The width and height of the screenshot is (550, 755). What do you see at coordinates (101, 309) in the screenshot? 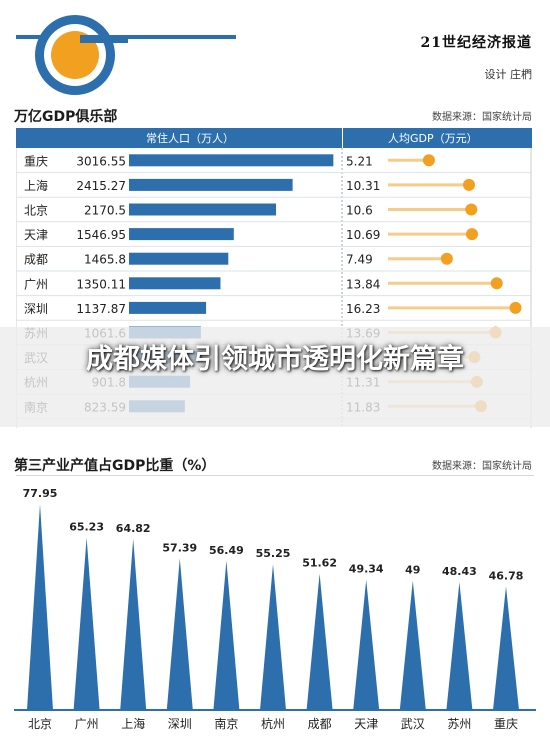
I see `population-value-label: 1137.87` at bounding box center [101, 309].